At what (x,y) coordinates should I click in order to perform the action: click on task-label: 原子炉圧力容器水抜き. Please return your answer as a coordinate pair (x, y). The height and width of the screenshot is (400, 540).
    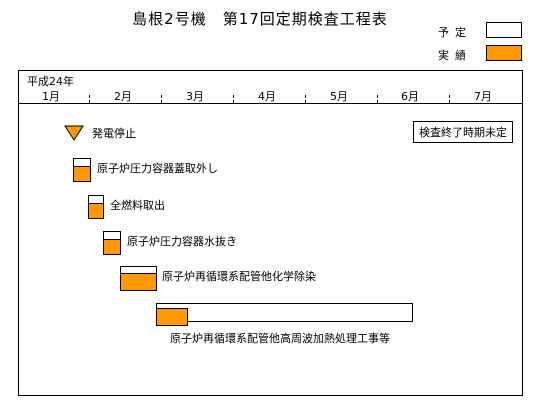
    Looking at the image, I should click on (182, 241).